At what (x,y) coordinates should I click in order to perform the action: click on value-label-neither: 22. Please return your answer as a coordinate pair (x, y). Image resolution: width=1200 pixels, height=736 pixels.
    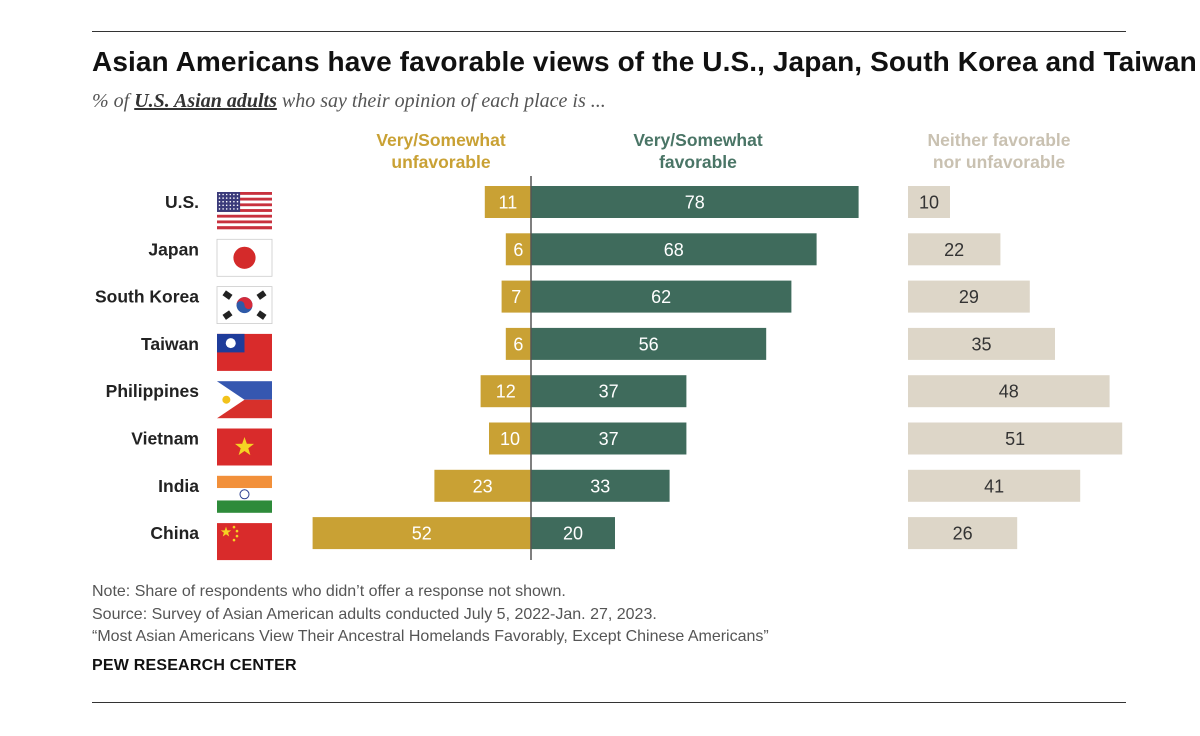
    Looking at the image, I should click on (954, 250).